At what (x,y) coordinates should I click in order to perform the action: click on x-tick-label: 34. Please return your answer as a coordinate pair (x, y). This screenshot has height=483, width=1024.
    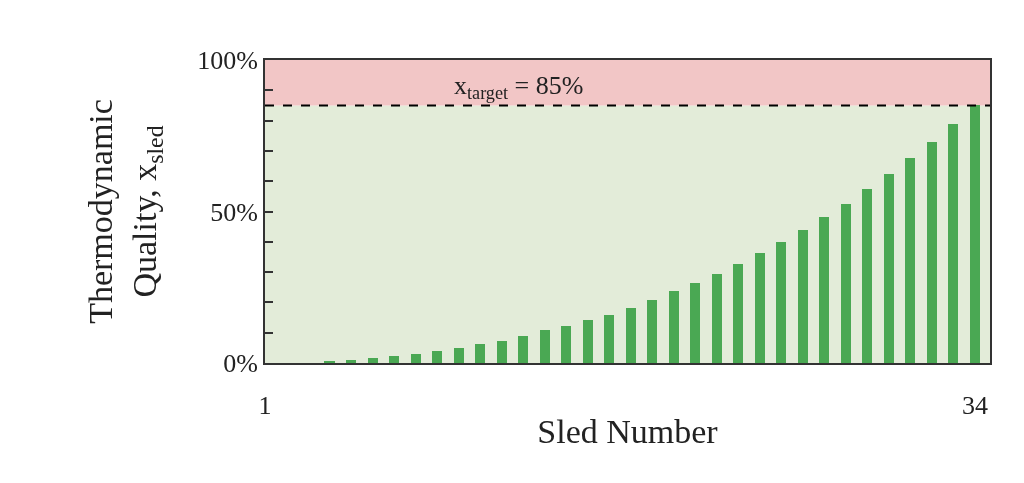
    Looking at the image, I should click on (974, 406).